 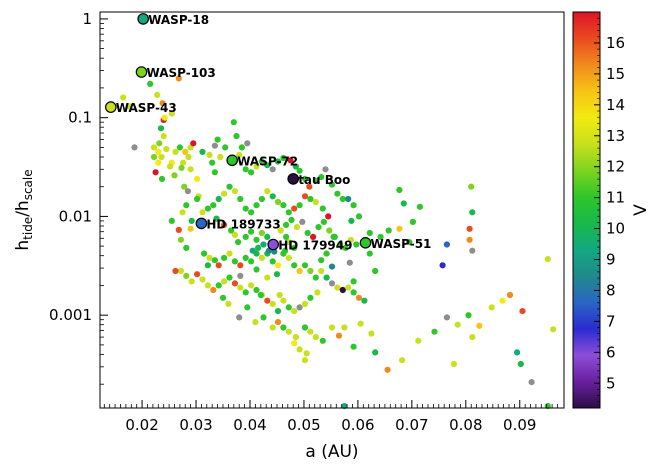 What do you see at coordinates (315, 246) in the screenshot?
I see `annotation-label: HD 179949` at bounding box center [315, 246].